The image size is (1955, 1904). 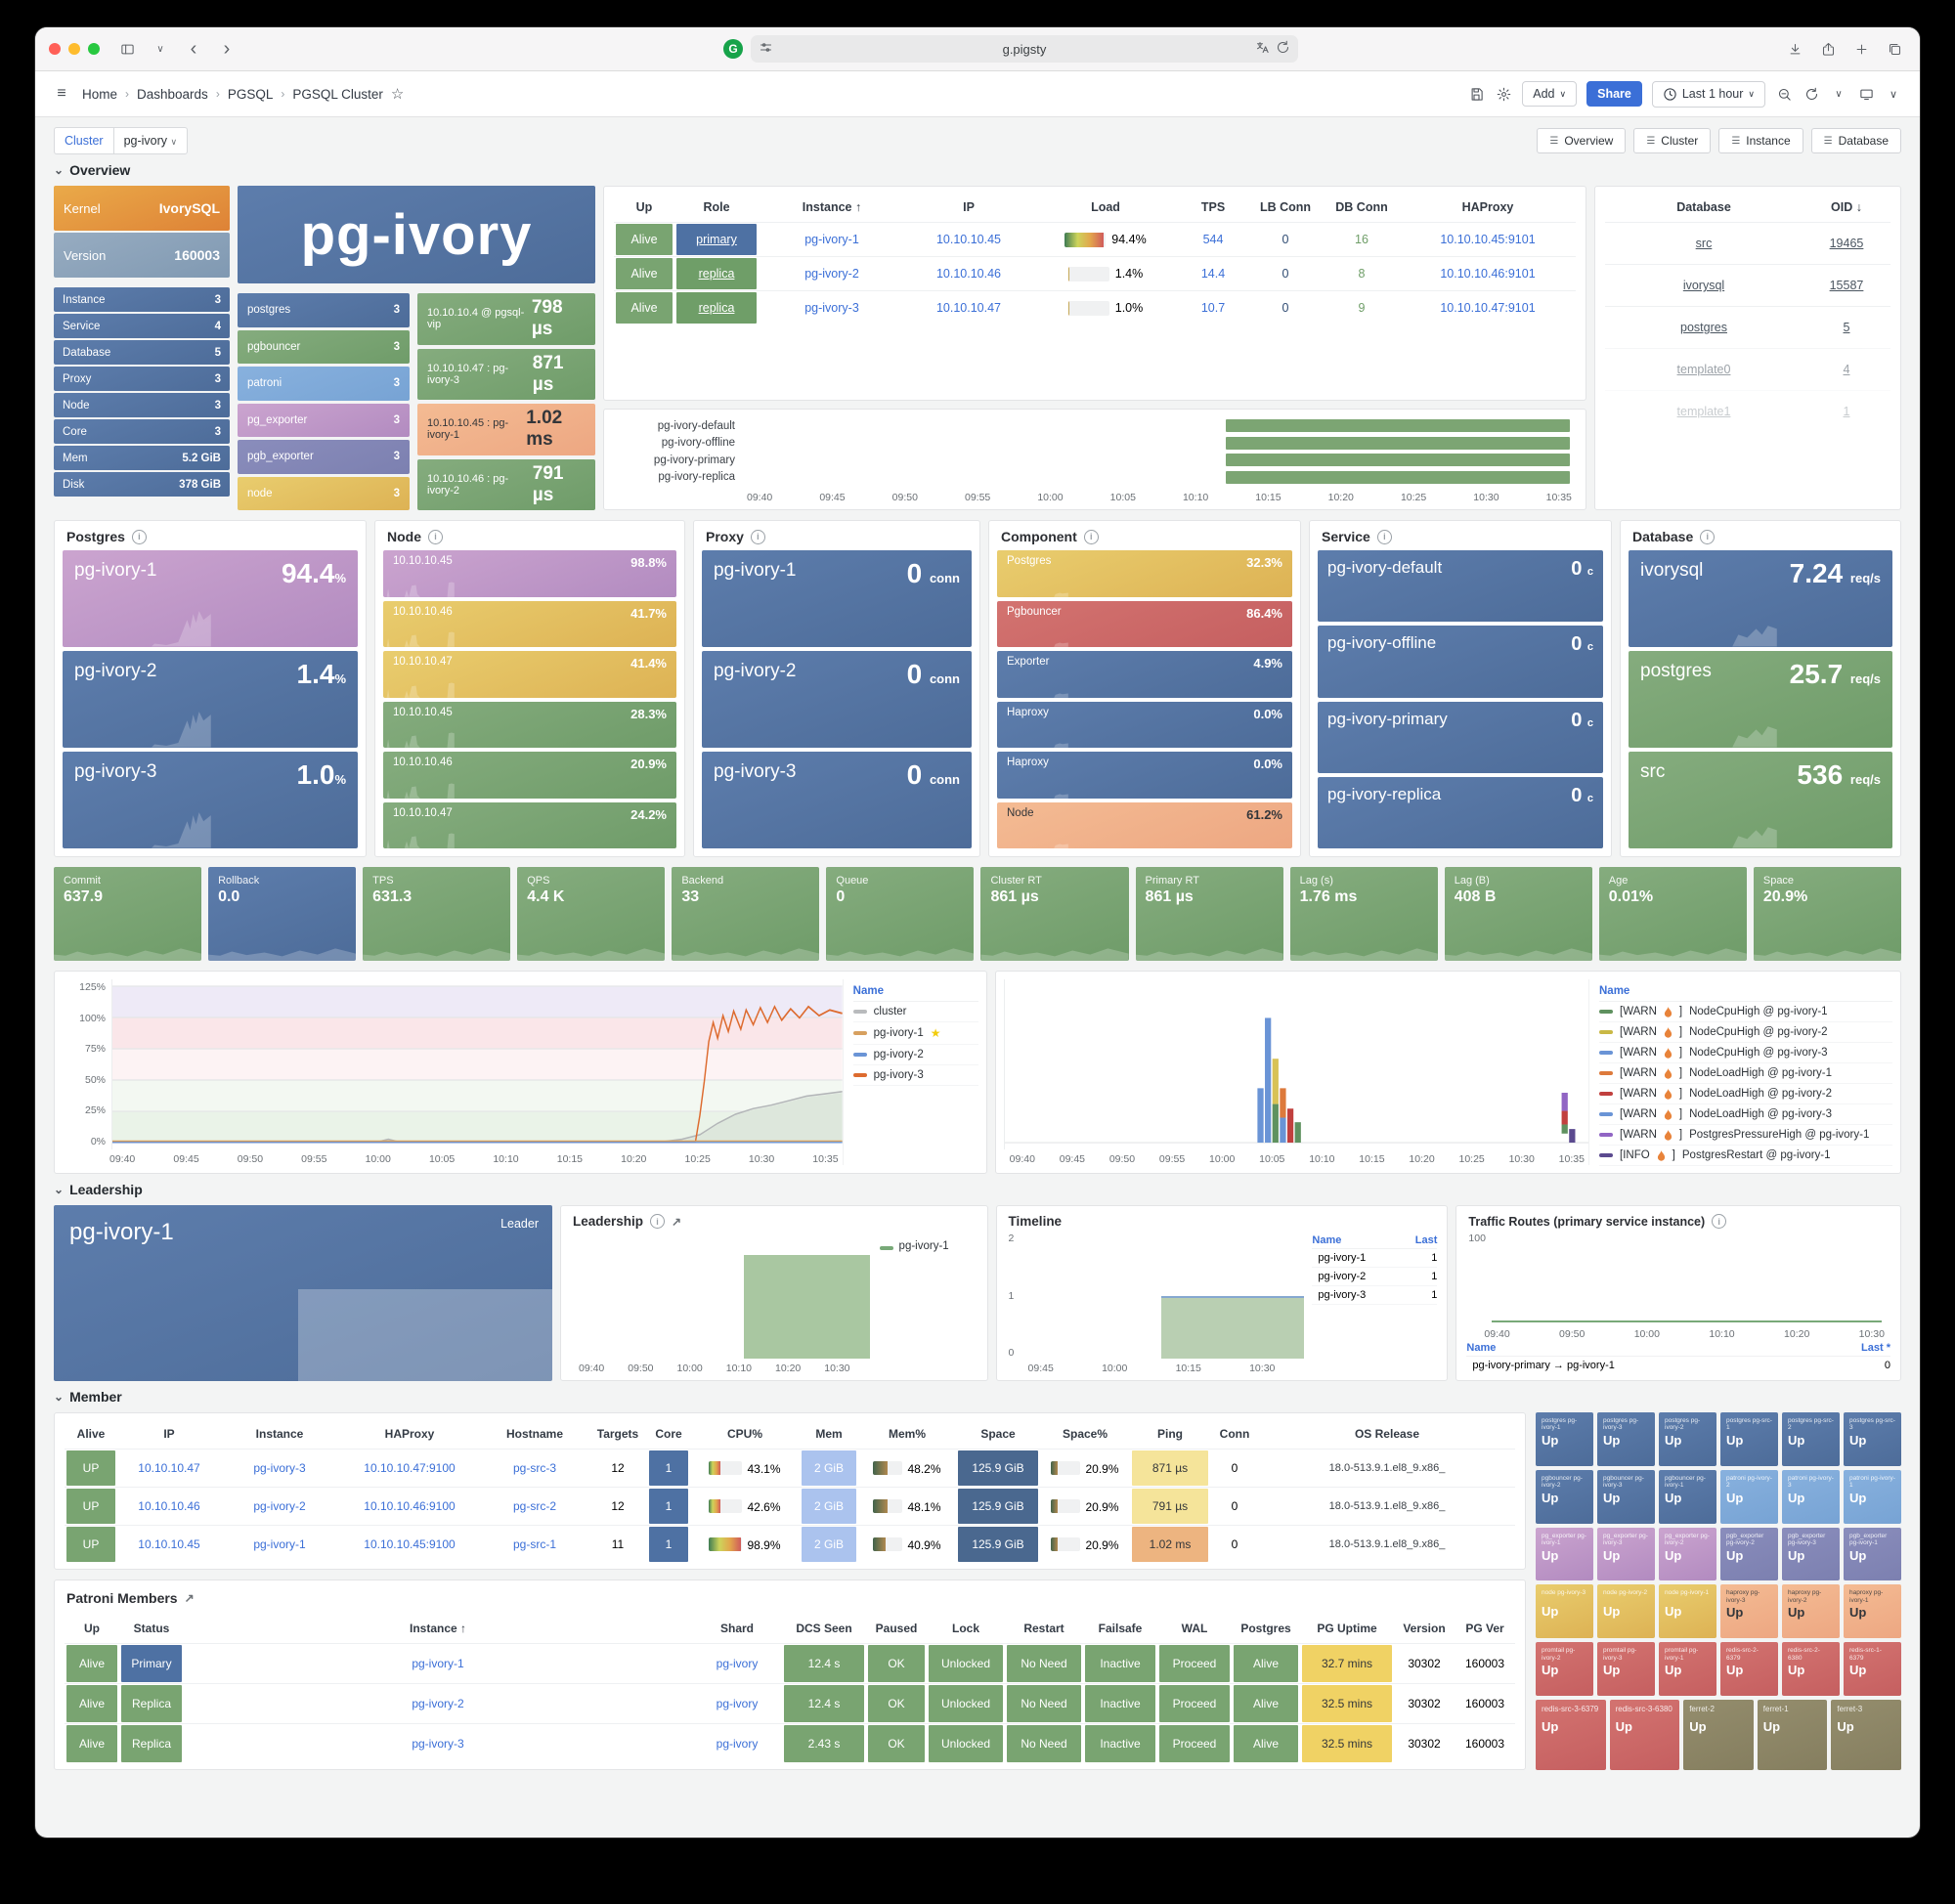 I want to click on status-tile: pgb_exporter pg-ivory-3 Up, so click(x=1811, y=1554).